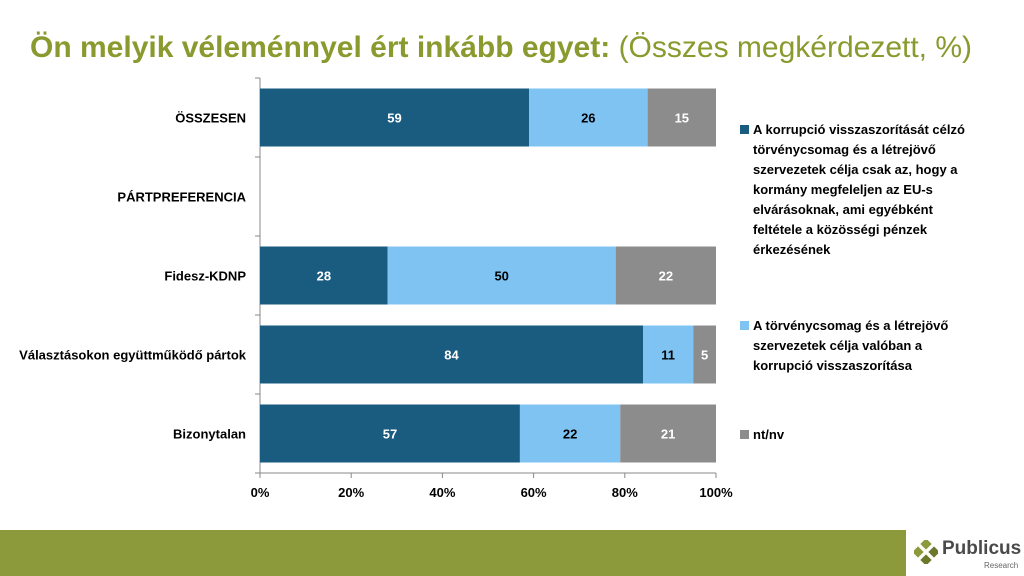 The height and width of the screenshot is (576, 1024). I want to click on legend-label-3: nt/nv, so click(769, 434).